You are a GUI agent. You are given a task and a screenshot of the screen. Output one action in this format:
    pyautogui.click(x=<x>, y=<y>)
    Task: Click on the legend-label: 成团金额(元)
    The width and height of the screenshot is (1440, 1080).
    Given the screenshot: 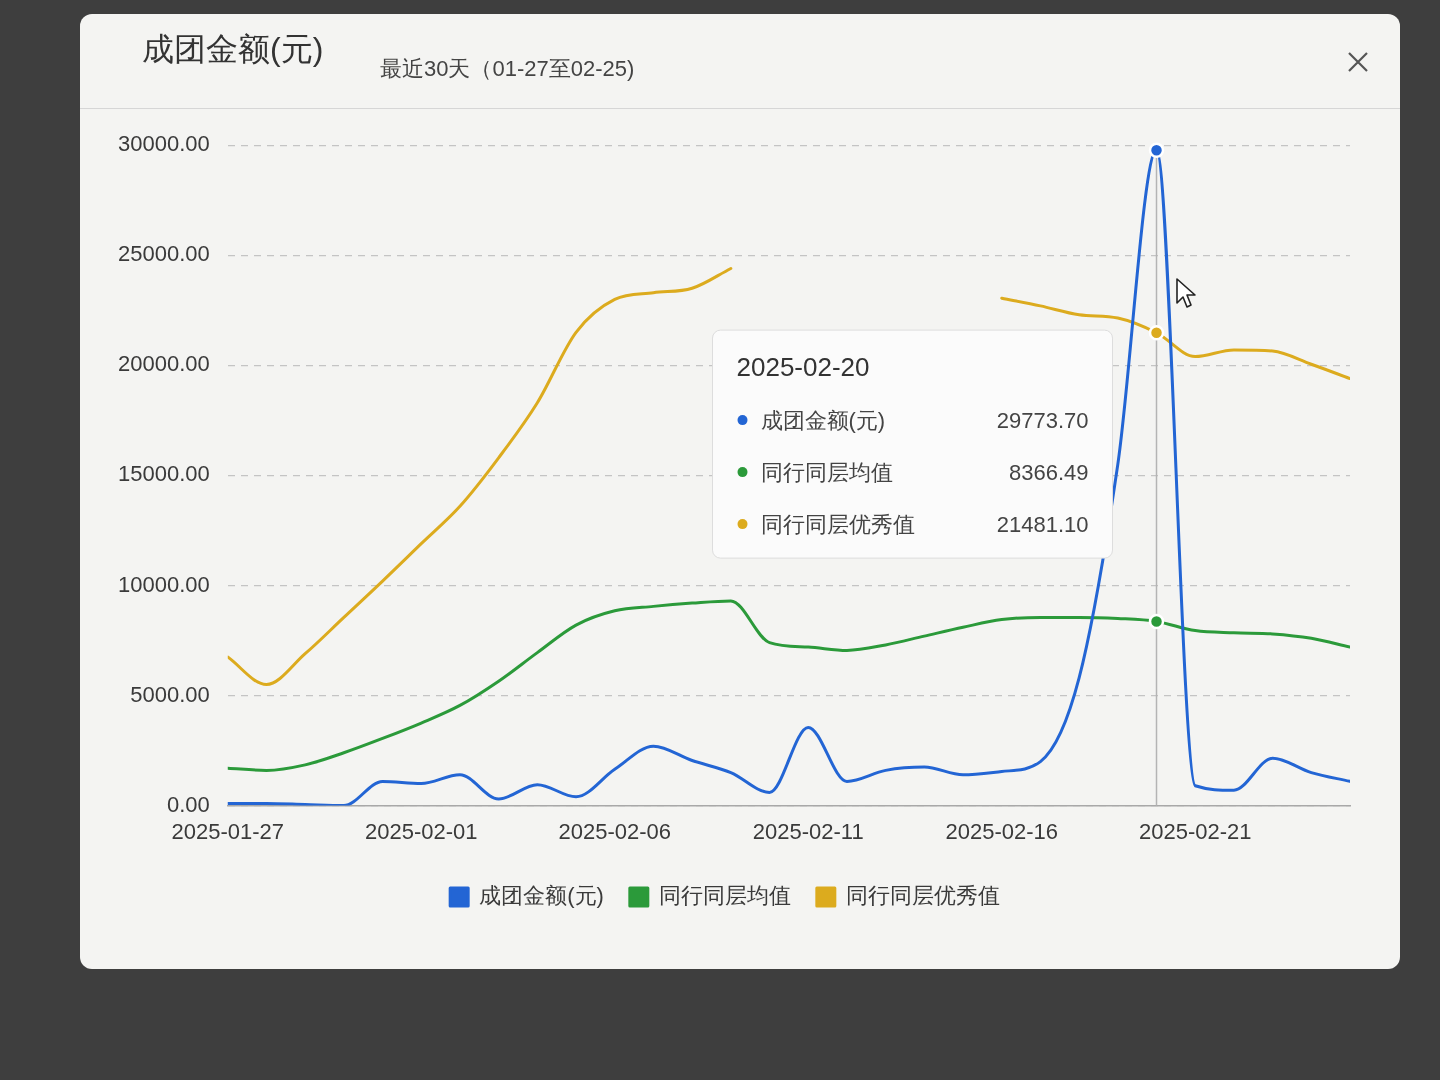 What is the action you would take?
    pyautogui.click(x=823, y=421)
    